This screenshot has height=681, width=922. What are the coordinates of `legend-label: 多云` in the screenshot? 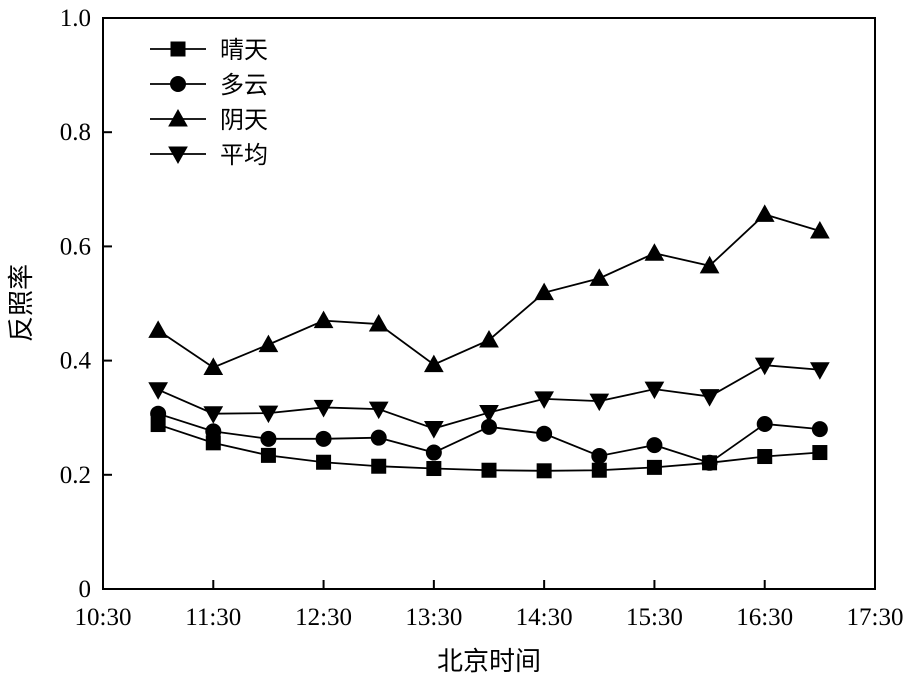 It's located at (244, 85).